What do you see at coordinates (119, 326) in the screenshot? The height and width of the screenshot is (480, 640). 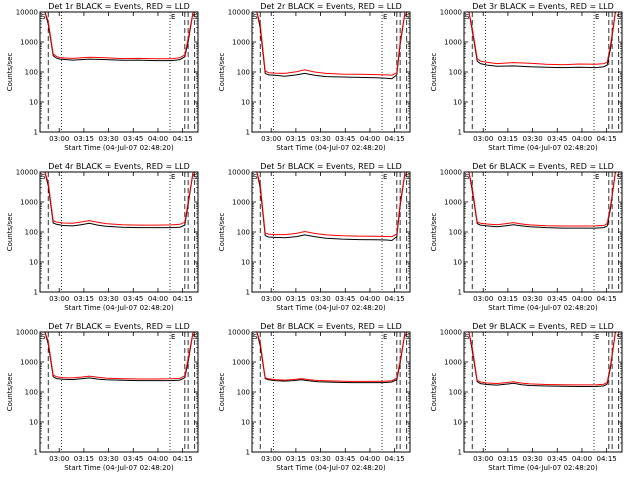 I see `panel-title: Det 7r BLACK = Events, RED = LLD` at bounding box center [119, 326].